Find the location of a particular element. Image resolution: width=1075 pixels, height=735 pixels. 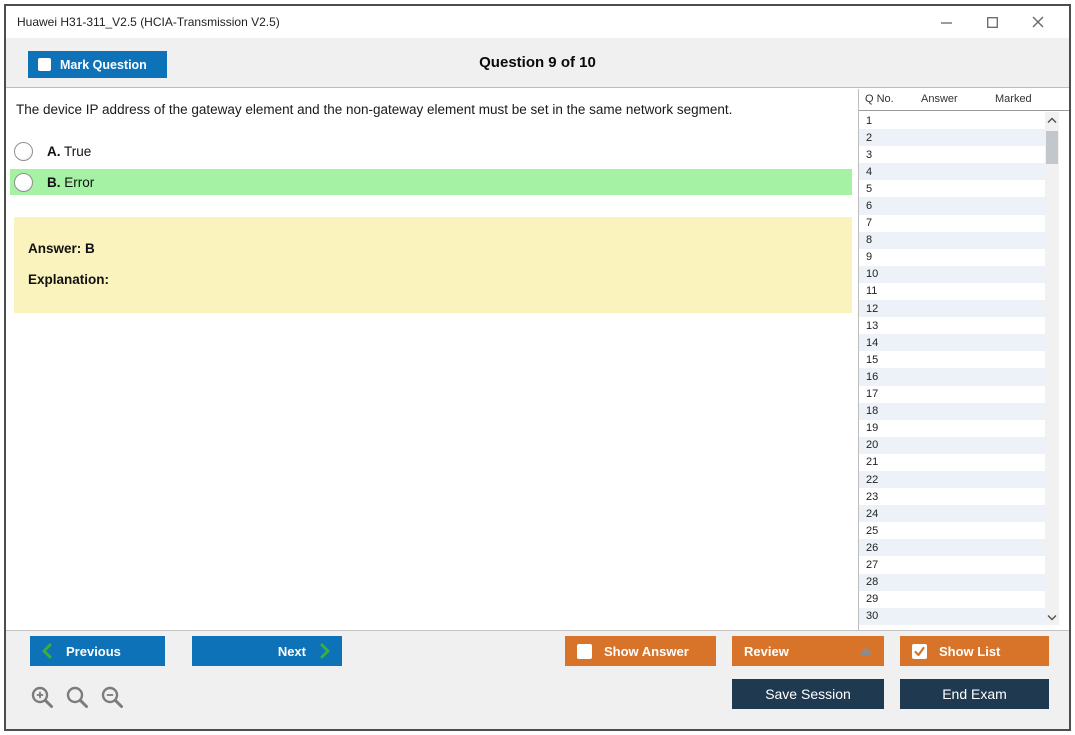

question-number: 28 is located at coordinates (872, 582).